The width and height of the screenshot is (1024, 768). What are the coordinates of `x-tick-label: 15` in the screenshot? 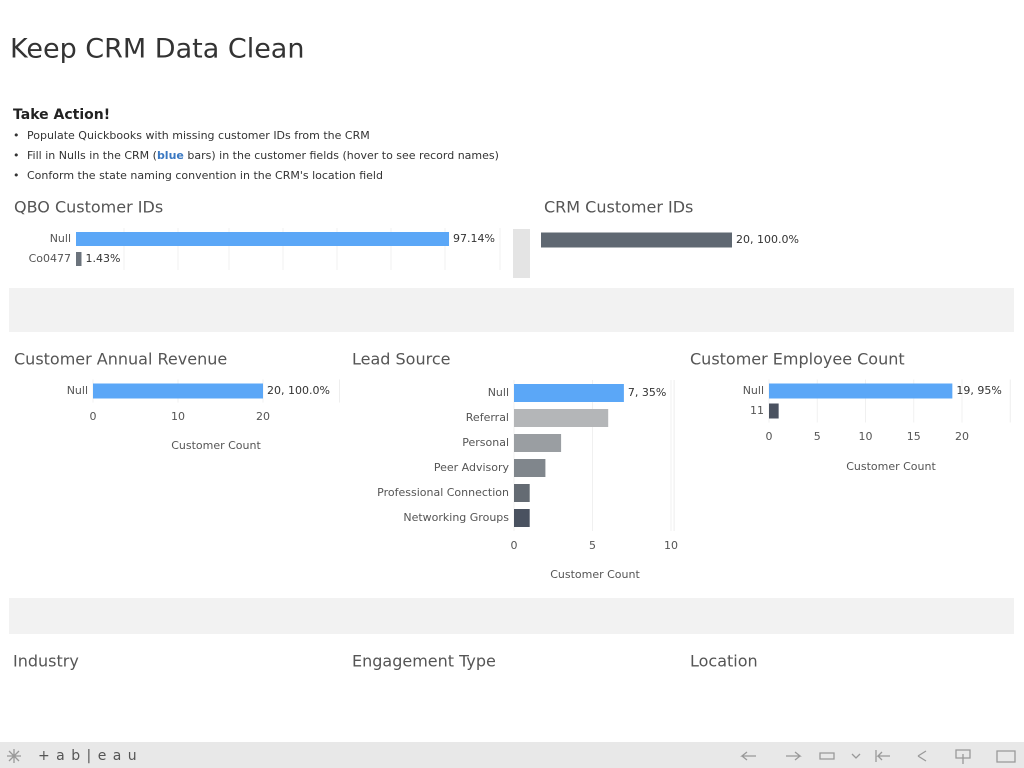 It's located at (914, 436).